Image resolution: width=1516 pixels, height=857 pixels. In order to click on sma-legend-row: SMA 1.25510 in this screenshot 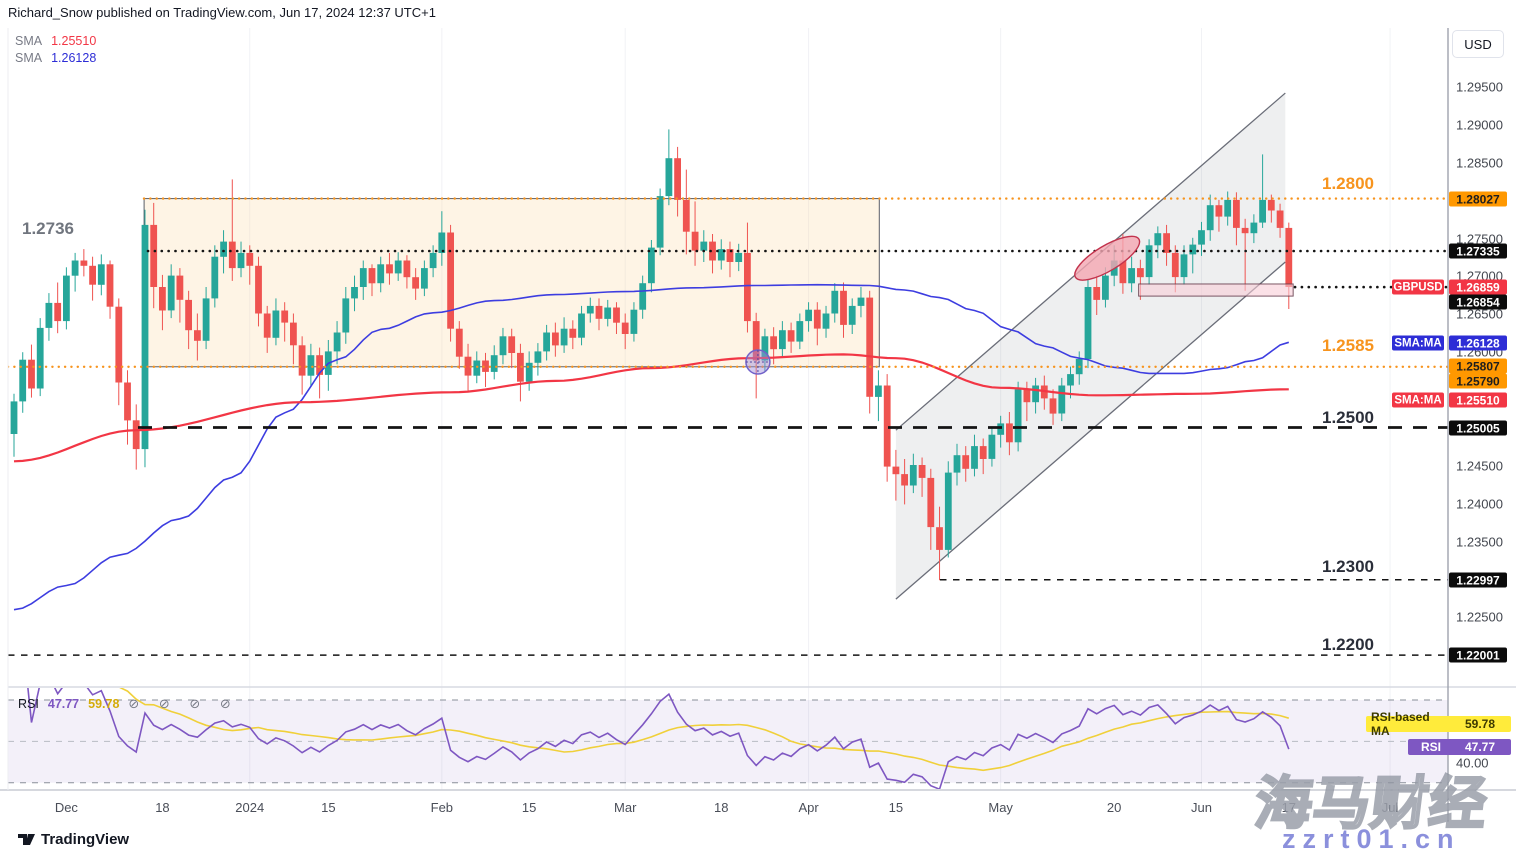, I will do `click(55, 41)`.